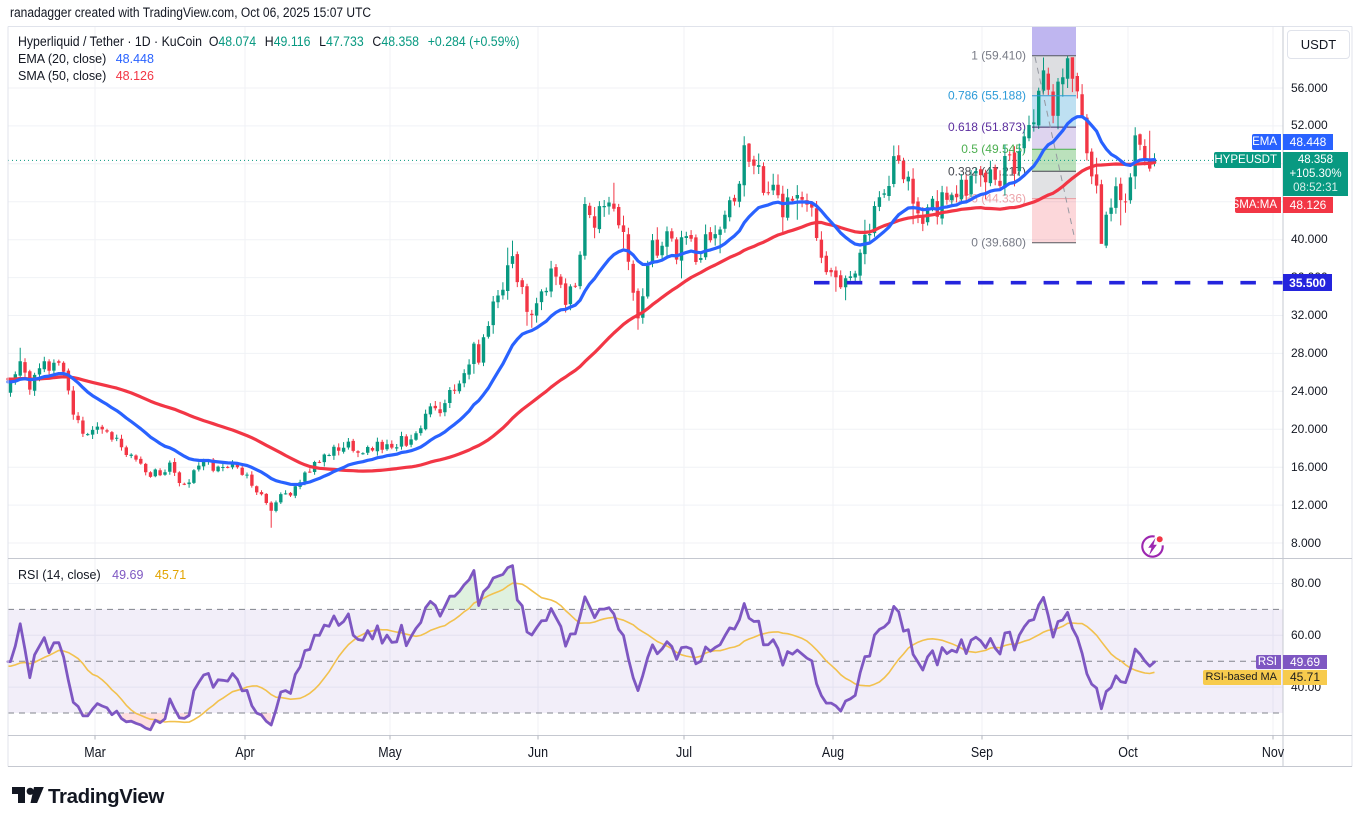  I want to click on svg-text: 0.786 (55.188), so click(987, 96).